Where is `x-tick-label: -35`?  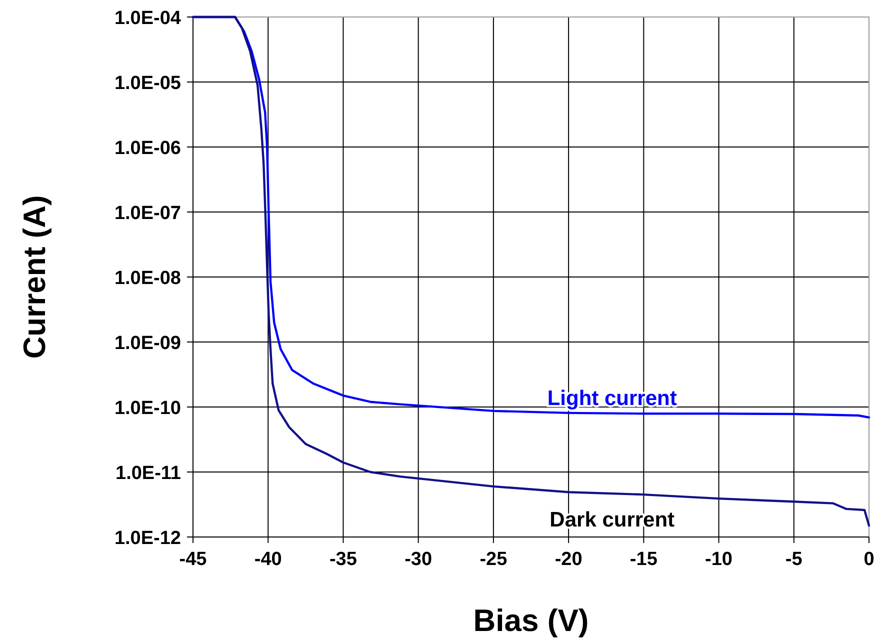 x-tick-label: -35 is located at coordinates (343, 559).